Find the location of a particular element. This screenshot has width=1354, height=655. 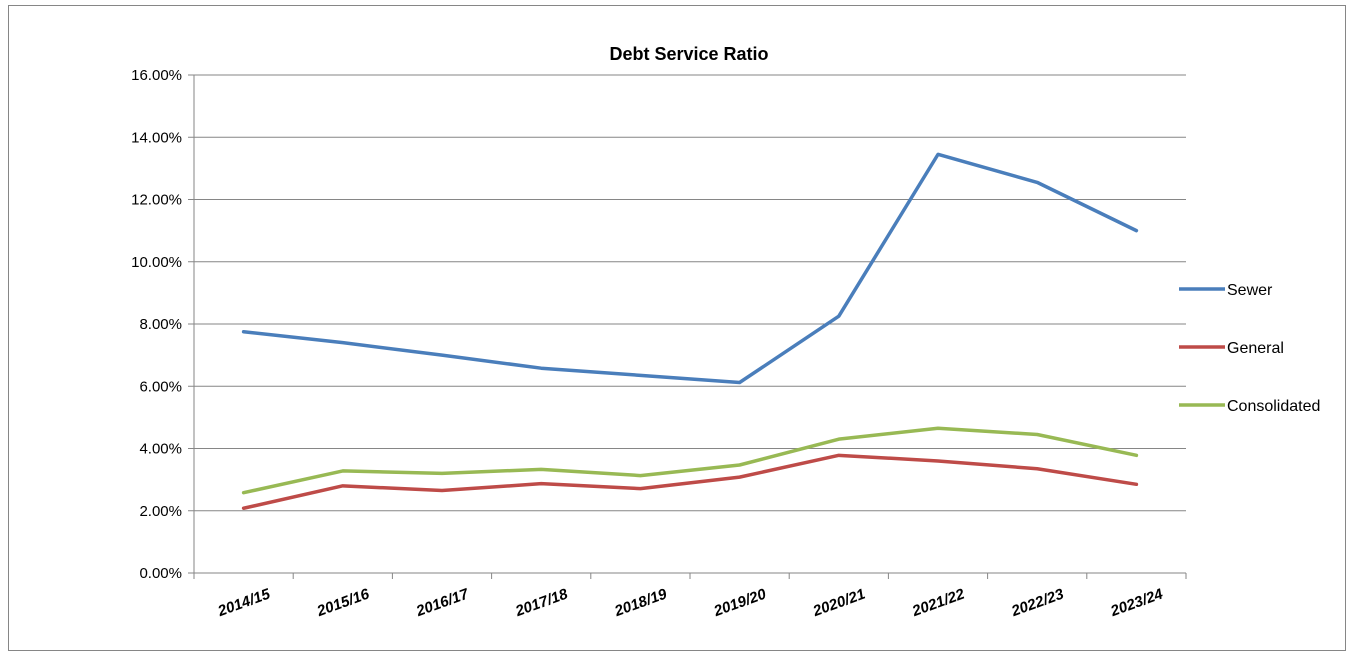

legend-label-consolidated: Consolidated is located at coordinates (1273, 406).